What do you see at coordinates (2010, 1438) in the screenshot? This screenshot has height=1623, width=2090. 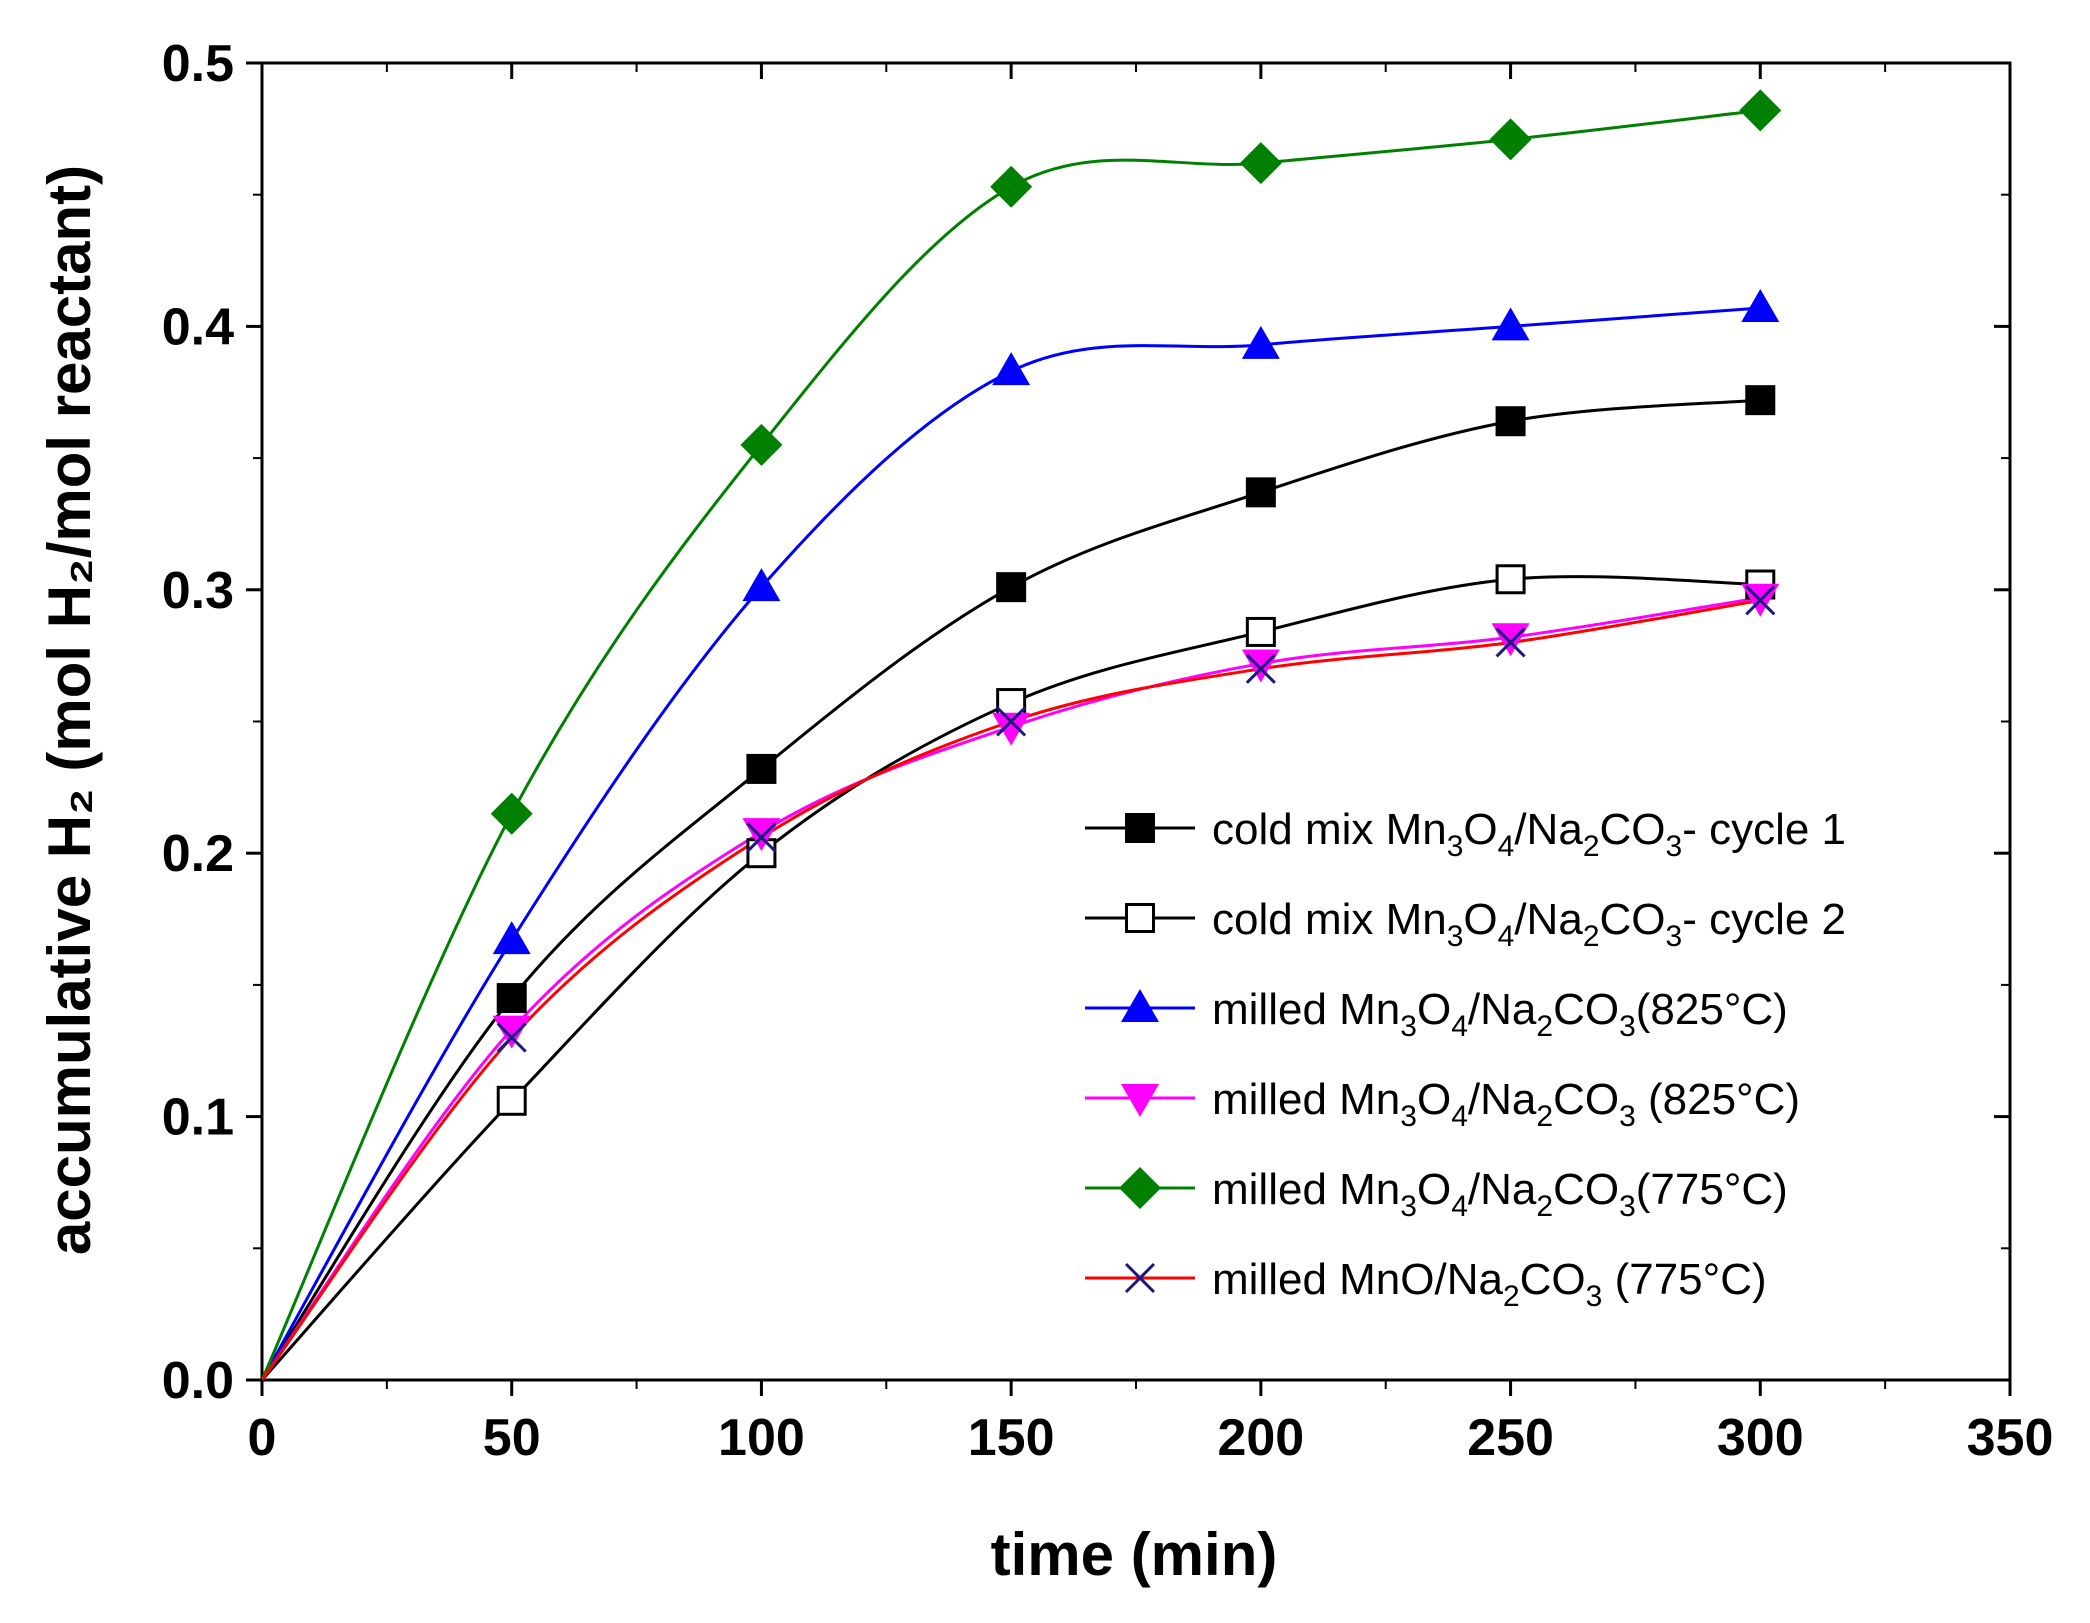 I see `x-tick-label: 350` at bounding box center [2010, 1438].